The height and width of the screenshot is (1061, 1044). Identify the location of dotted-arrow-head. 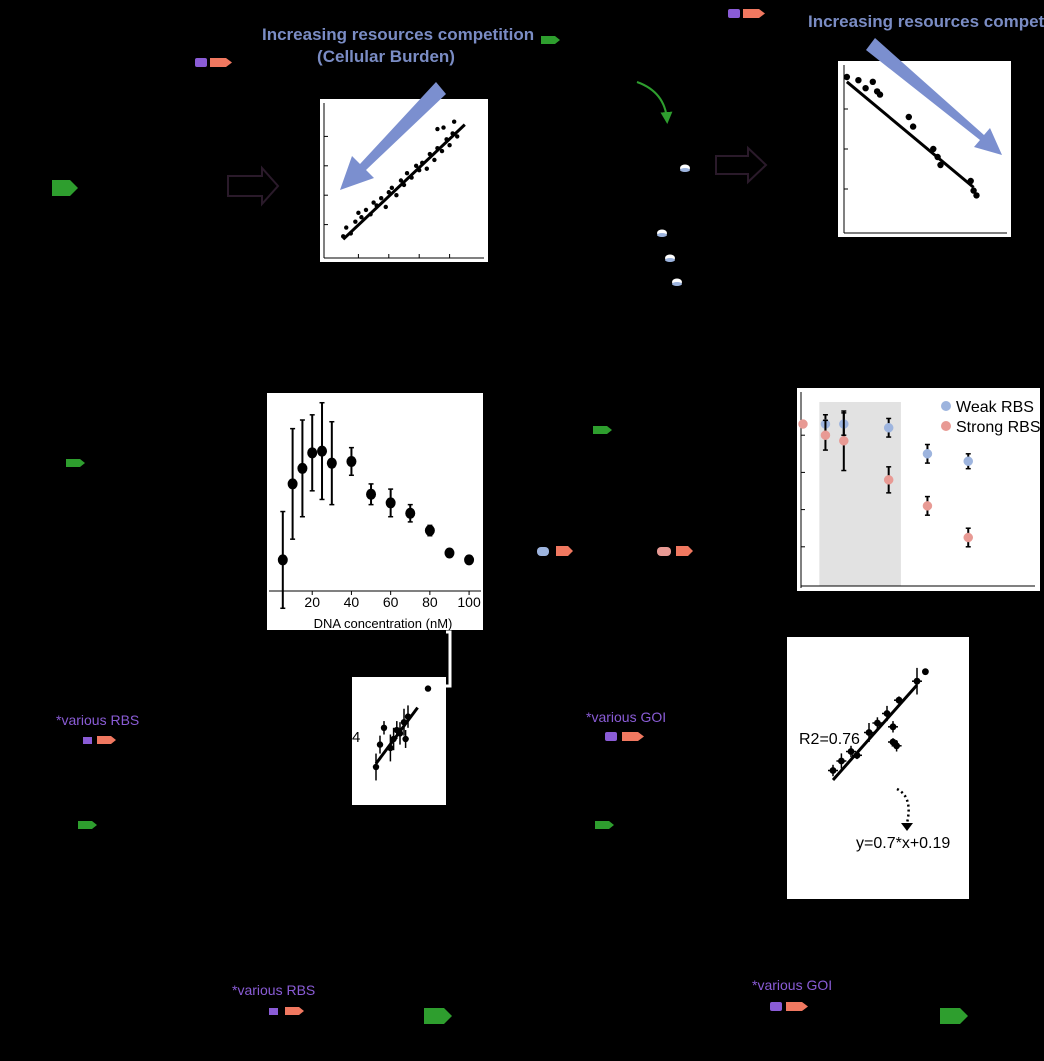
(907, 827).